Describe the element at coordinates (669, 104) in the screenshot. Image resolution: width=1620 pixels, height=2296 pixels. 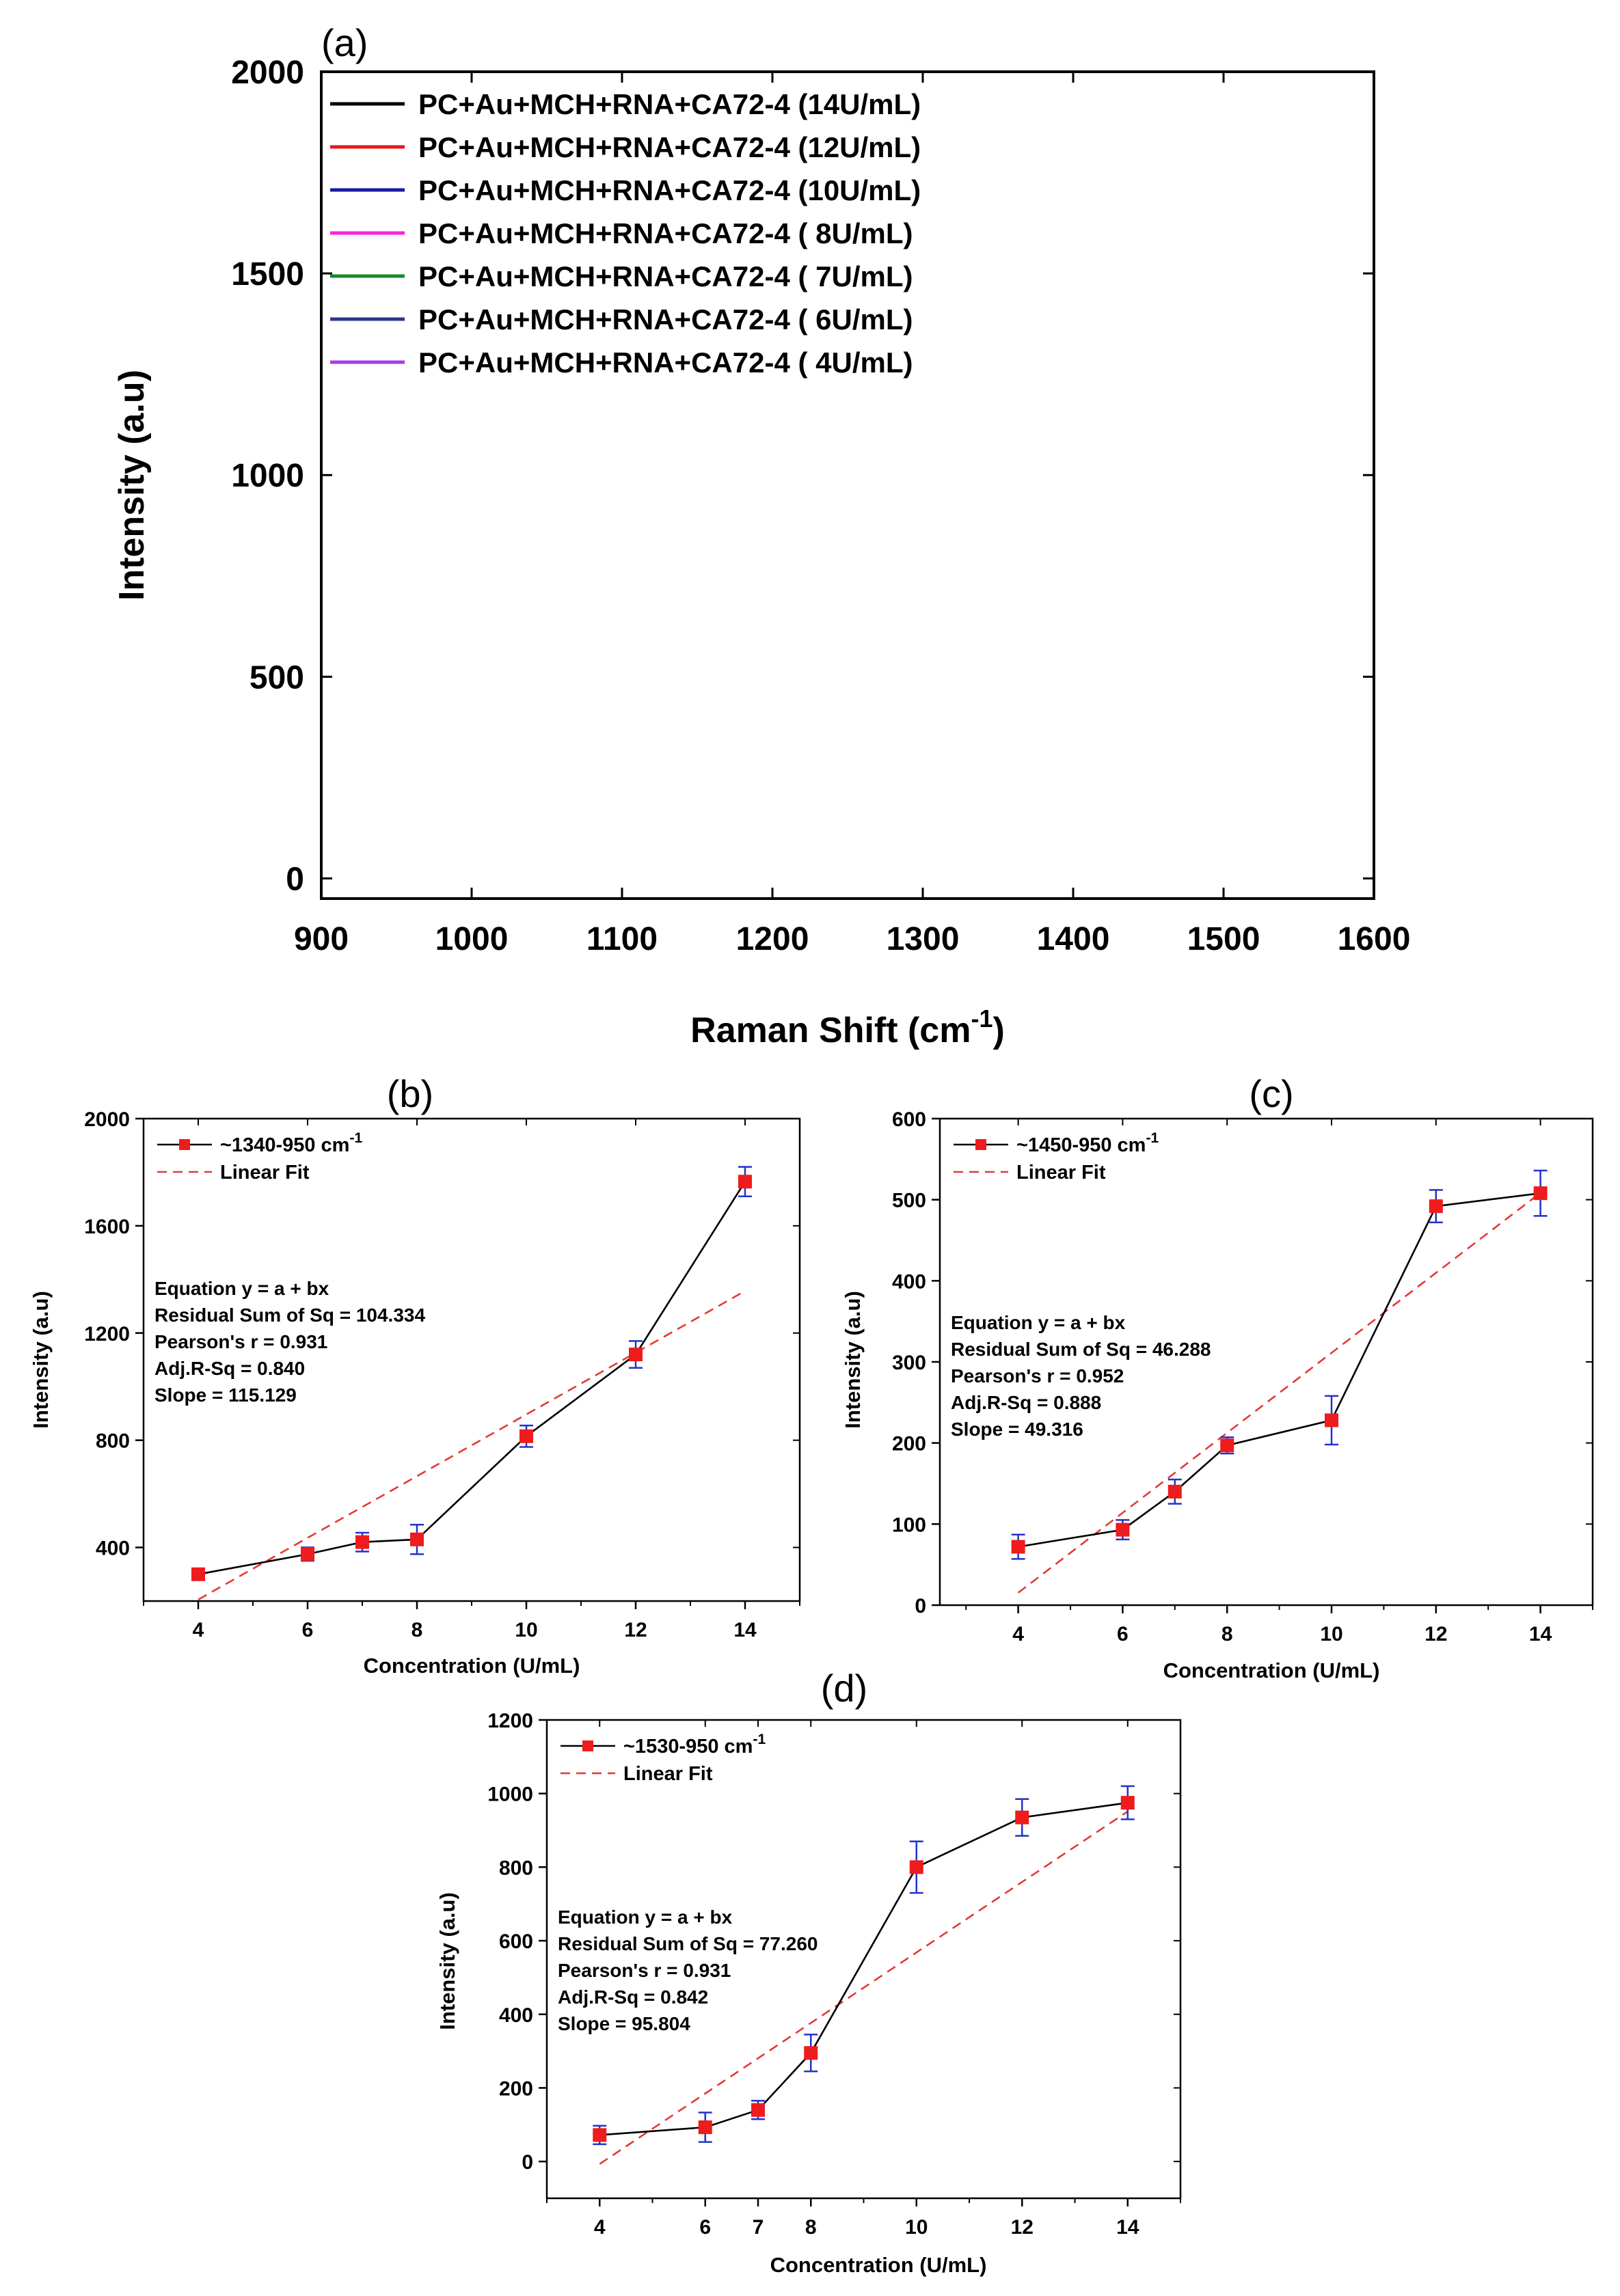
I see `legend-entry: PC+Au+MCH+RNA+CA72-4 (14U/mL)` at that location.